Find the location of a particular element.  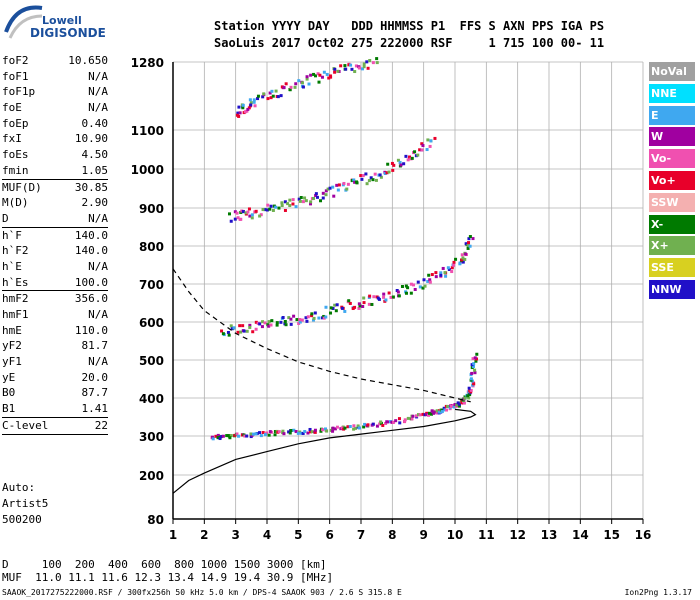

param-label: h`E is located at coordinates (12, 266).